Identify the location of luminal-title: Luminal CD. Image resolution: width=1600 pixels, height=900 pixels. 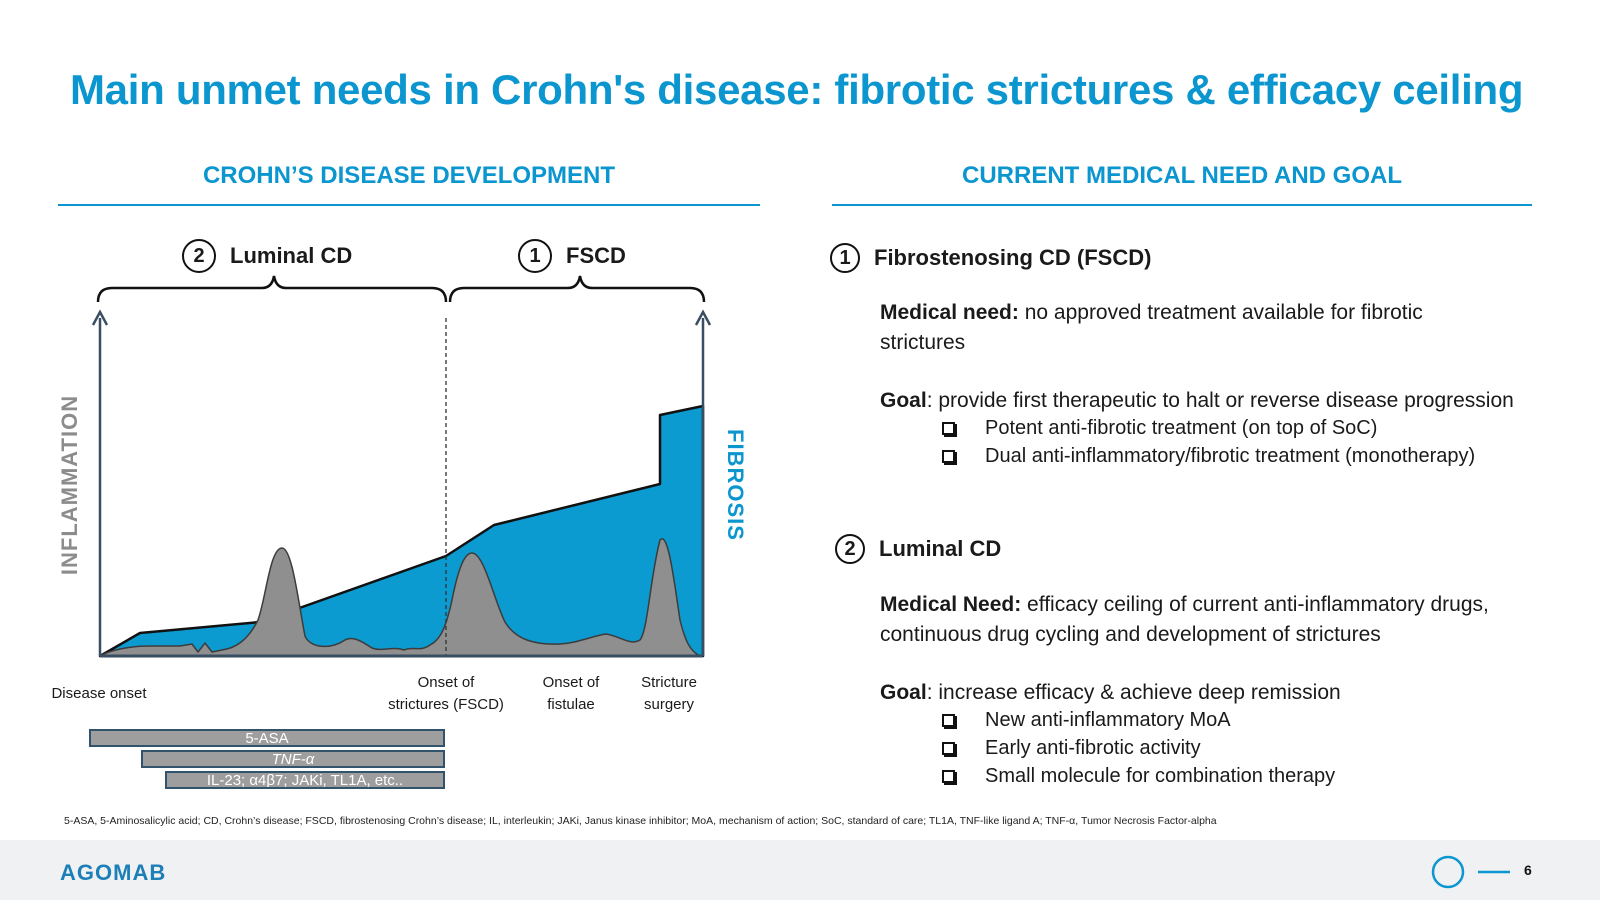
(940, 548).